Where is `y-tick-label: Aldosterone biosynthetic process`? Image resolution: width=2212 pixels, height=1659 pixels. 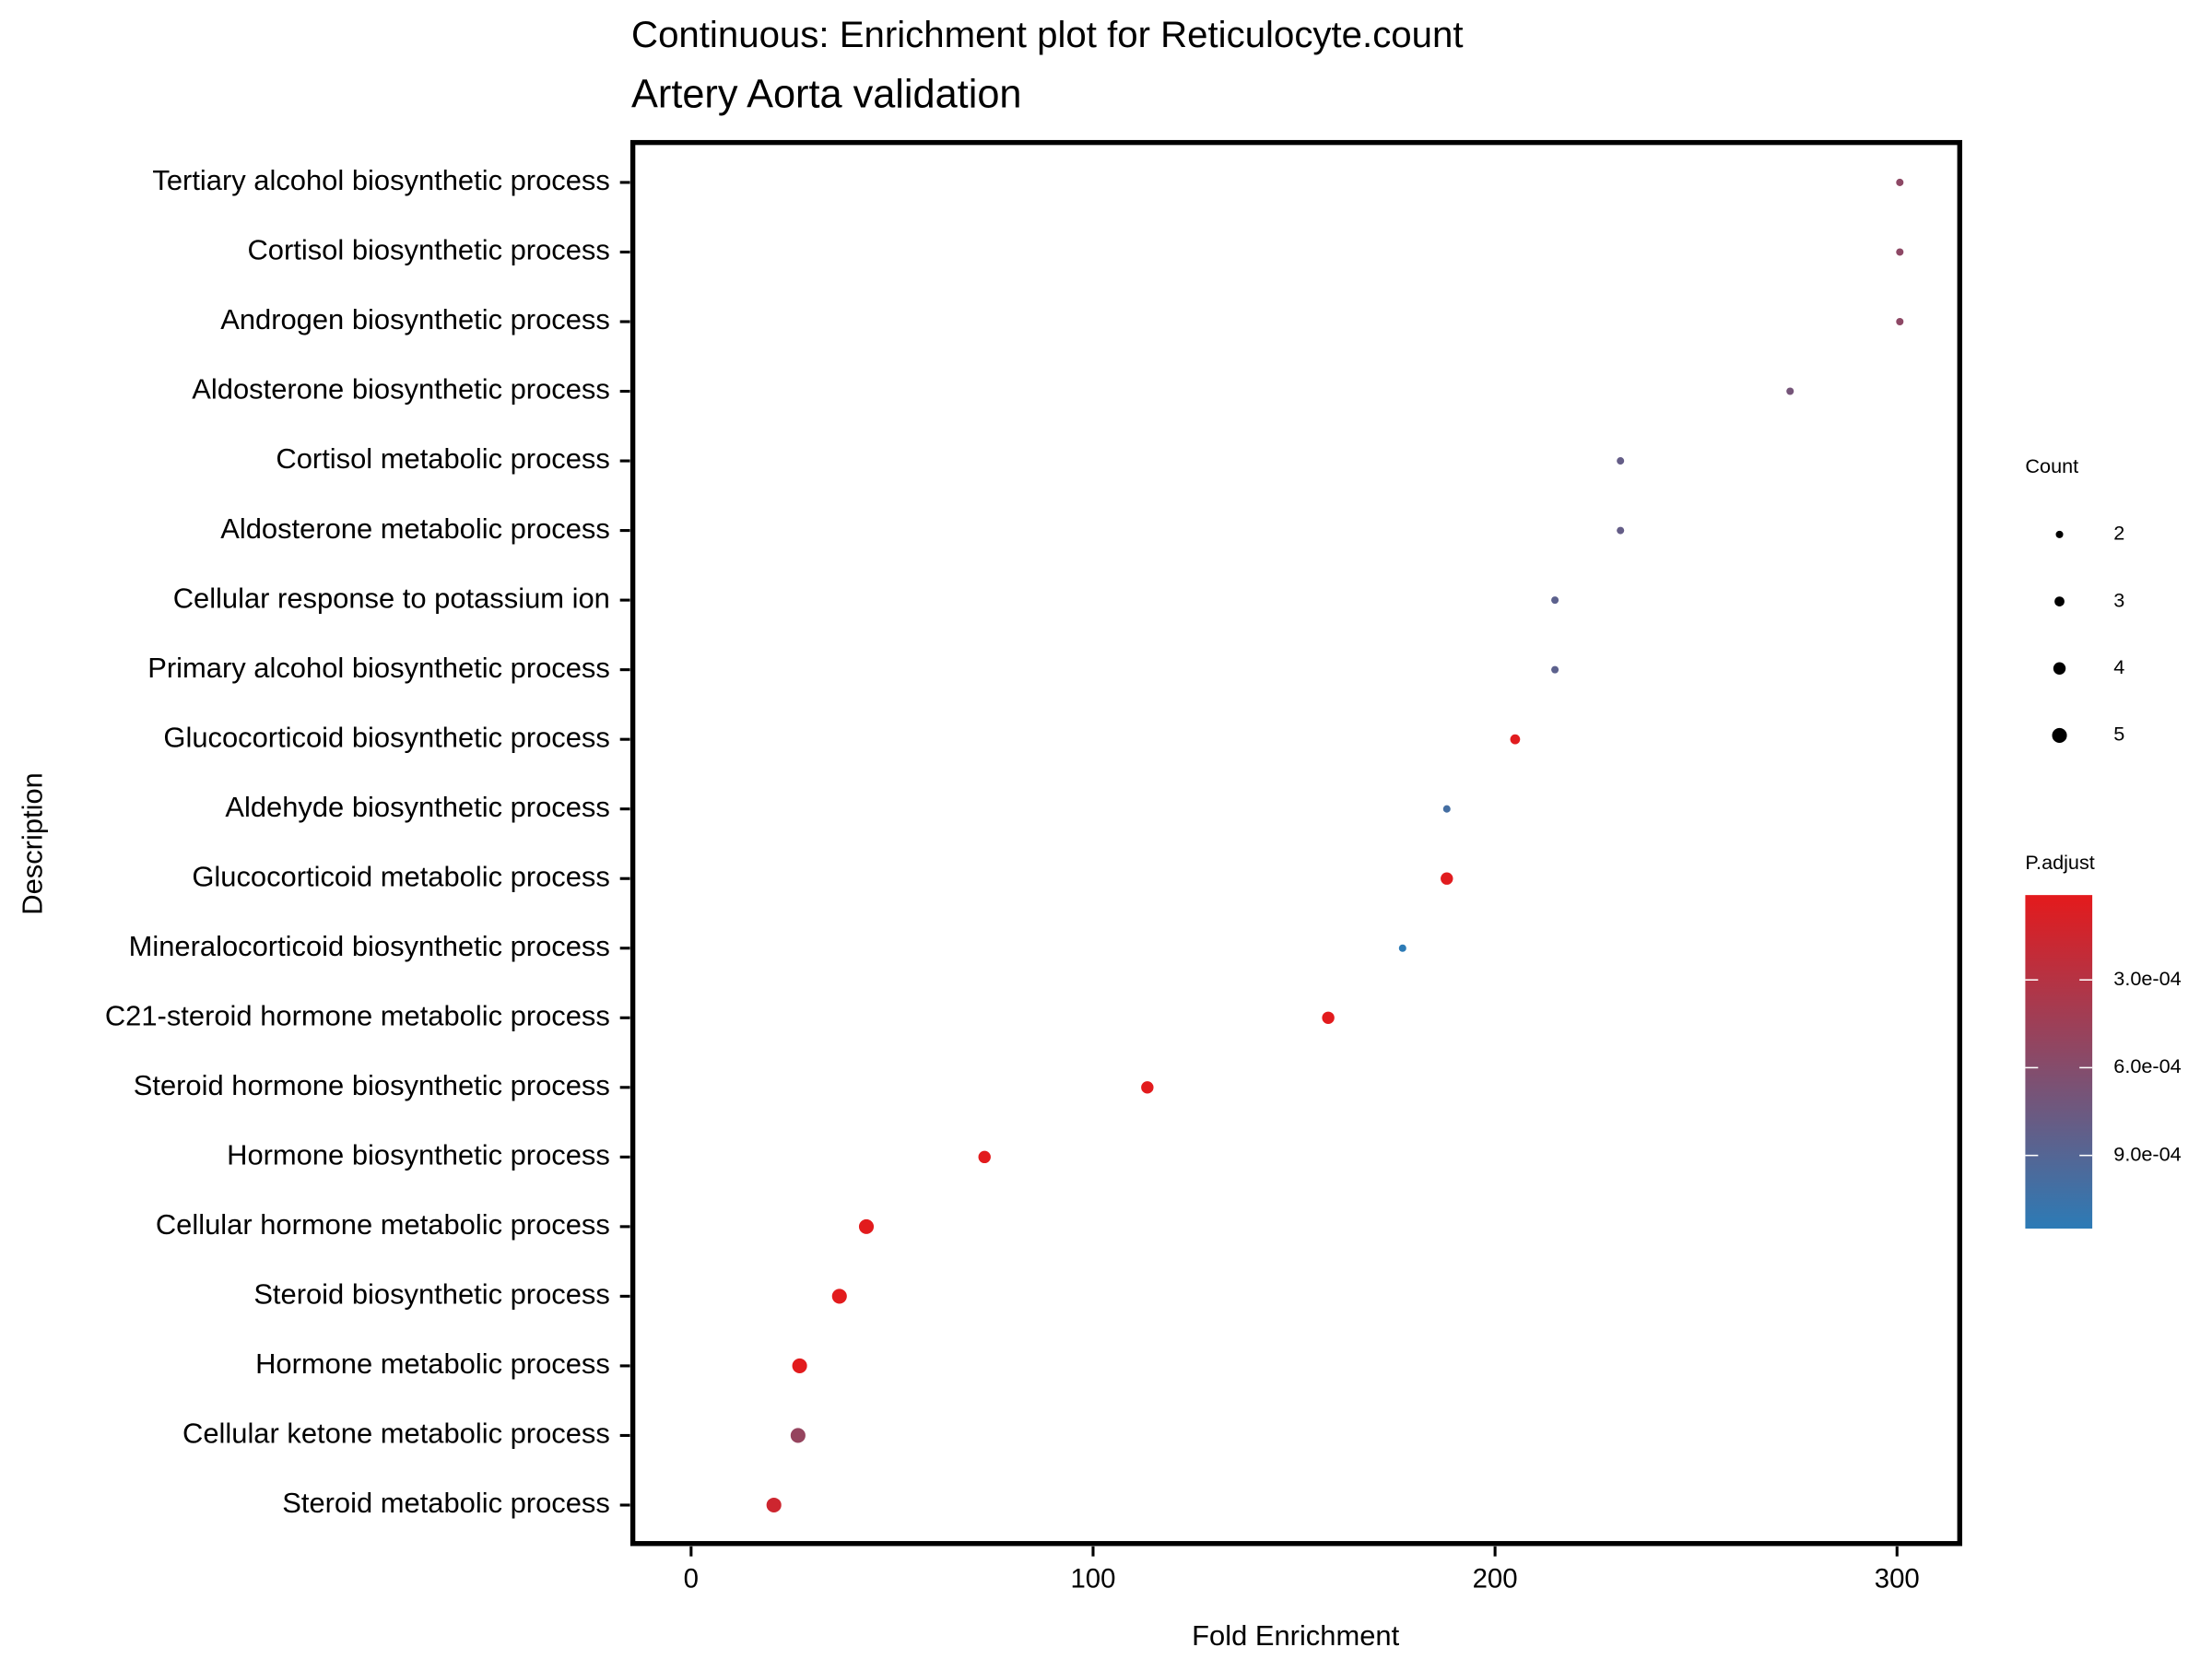 y-tick-label: Aldosterone biosynthetic process is located at coordinates (401, 389).